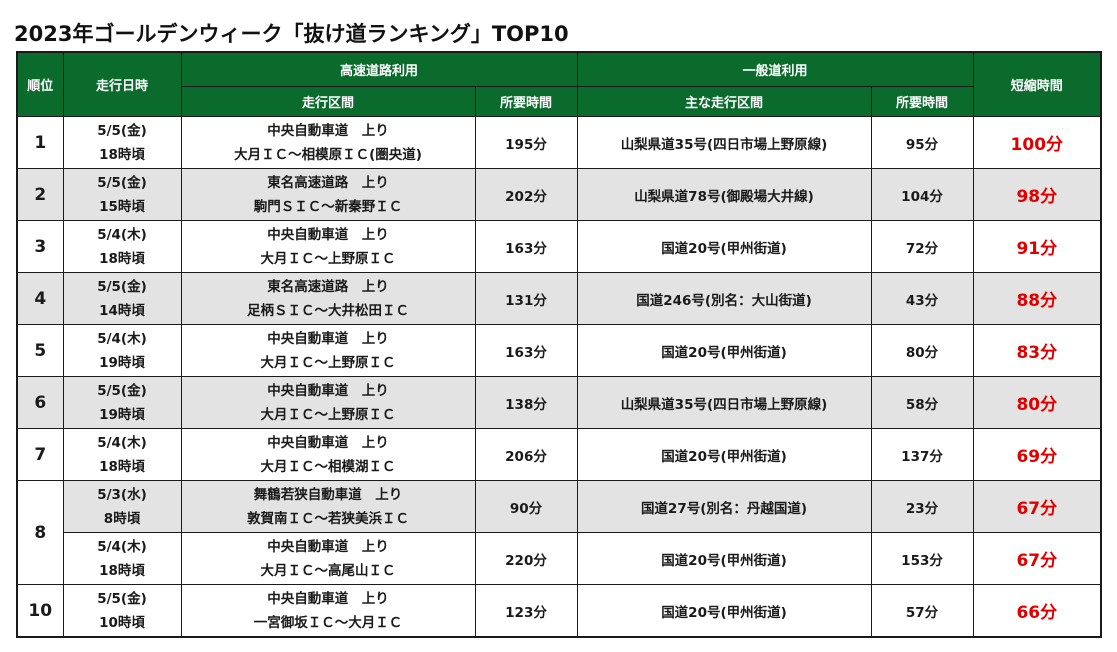 This screenshot has height=652, width=1117. I want to click on saving-time: 67分, so click(1037, 509).